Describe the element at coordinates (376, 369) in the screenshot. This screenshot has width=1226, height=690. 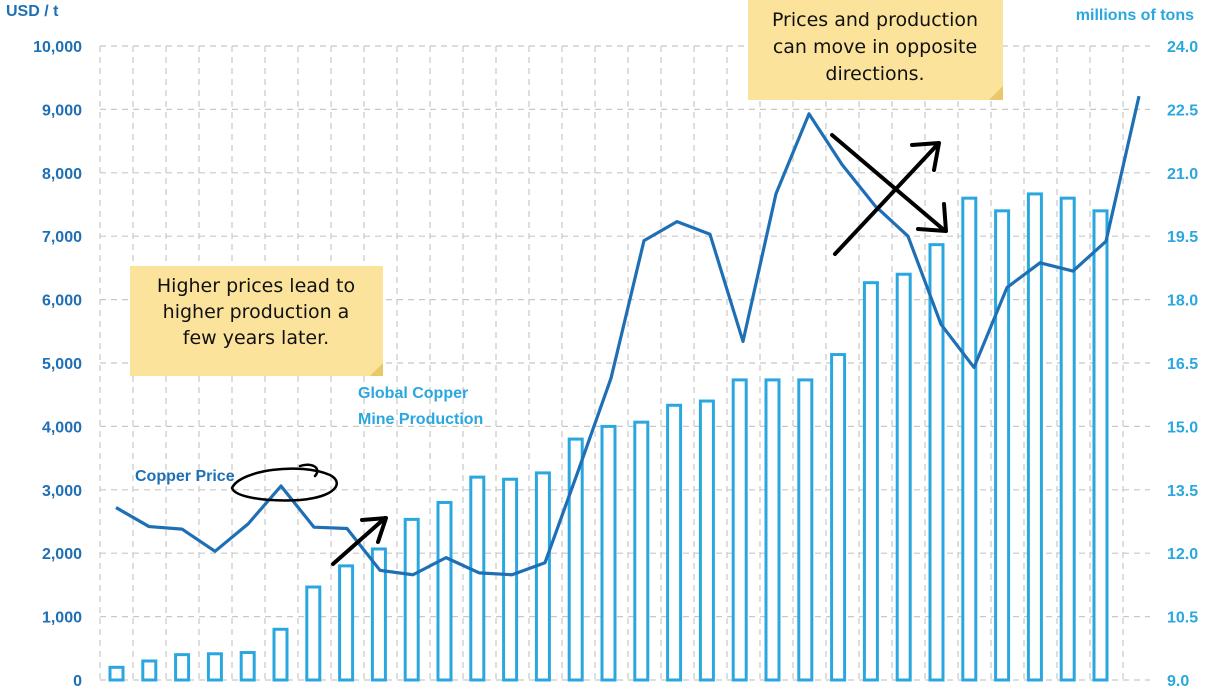
I see `note-left-fold` at that location.